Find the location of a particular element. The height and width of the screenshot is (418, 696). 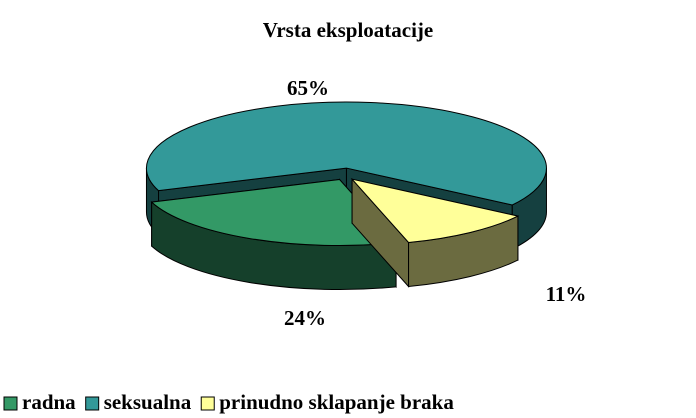

value-label: 11% is located at coordinates (566, 294).